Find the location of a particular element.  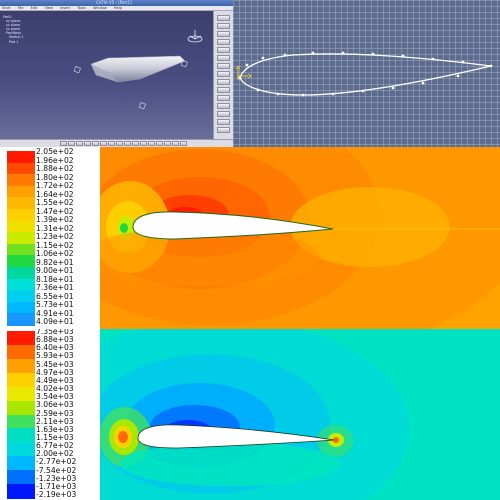

tree-node: PartBody is located at coordinates (14, 33).